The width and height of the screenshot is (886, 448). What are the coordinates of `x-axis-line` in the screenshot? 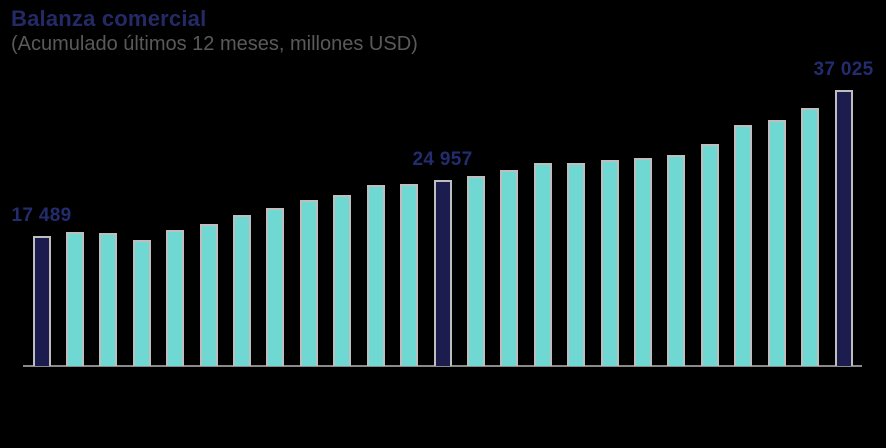 It's located at (442, 366).